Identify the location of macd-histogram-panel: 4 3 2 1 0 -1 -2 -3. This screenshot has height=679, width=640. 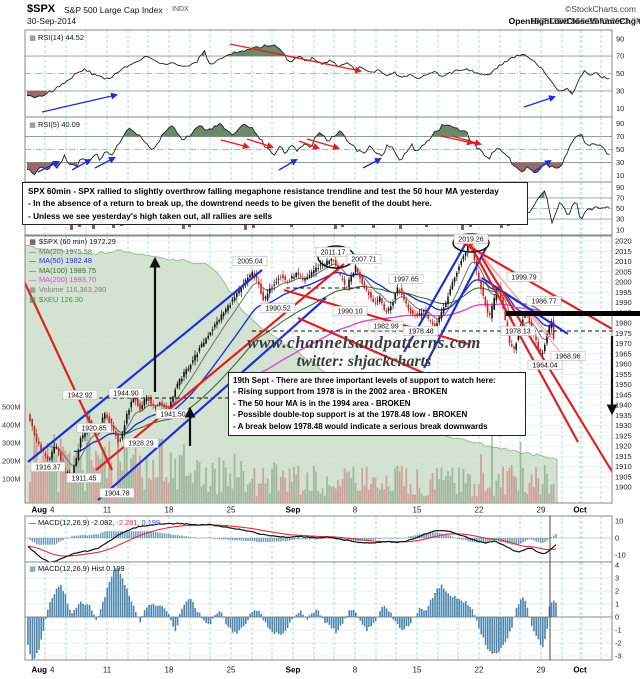
(323, 611).